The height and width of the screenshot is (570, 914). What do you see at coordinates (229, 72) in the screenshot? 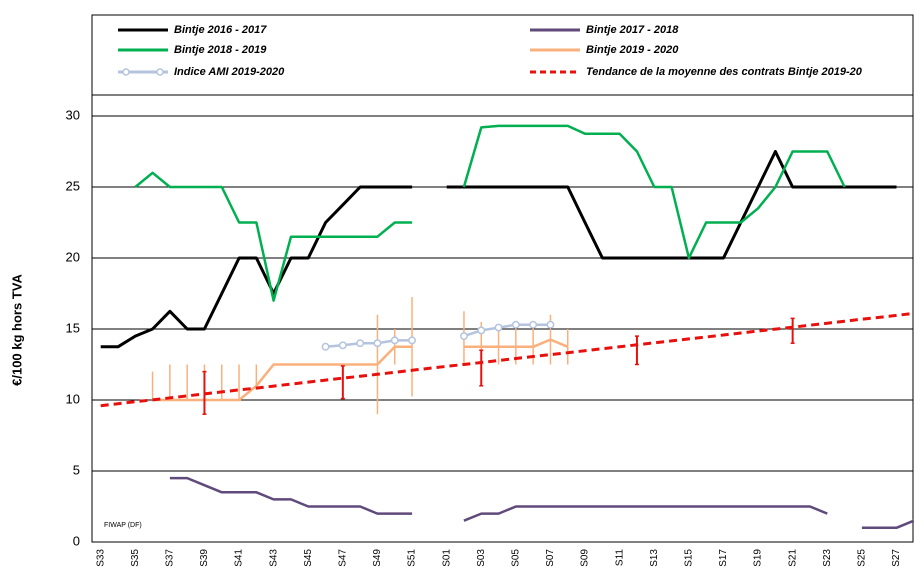
I see `legend-label: Indice AMI 2019-2020` at bounding box center [229, 72].